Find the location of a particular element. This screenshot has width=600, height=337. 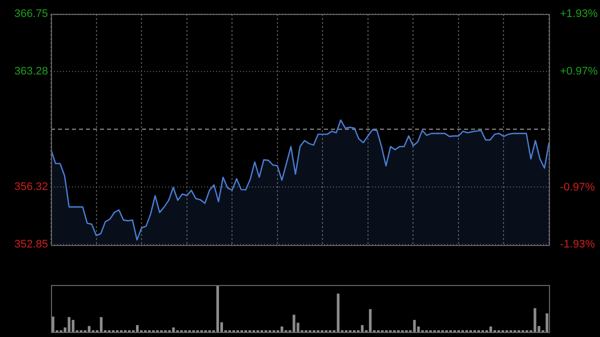

y-tick-label: 356.32 is located at coordinates (31, 187).